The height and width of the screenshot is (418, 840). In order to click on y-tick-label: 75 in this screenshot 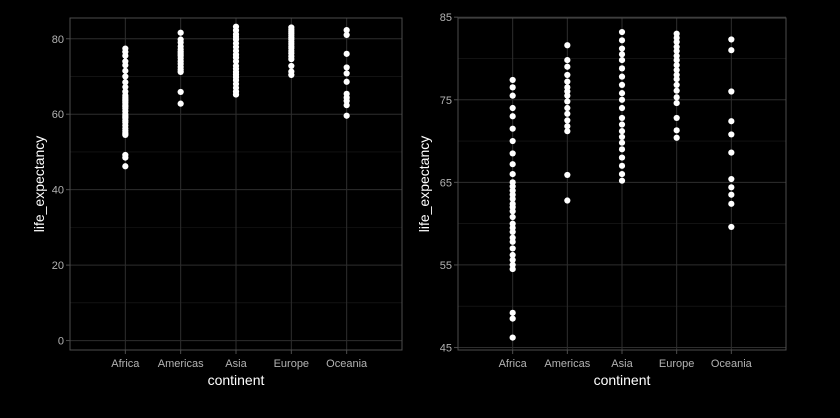, I will do `click(446, 101)`.